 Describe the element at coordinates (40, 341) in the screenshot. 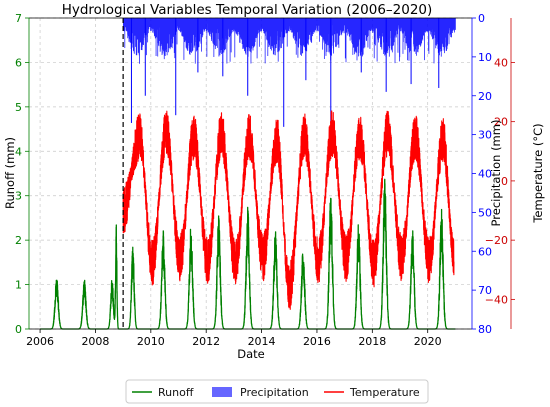

I see `x-tick-label: 2006` at that location.